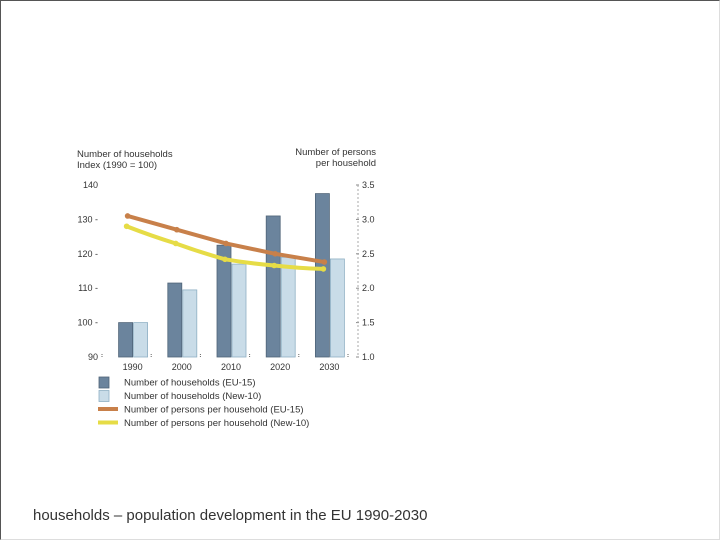  What do you see at coordinates (214, 410) in the screenshot?
I see `legend-label-2: Number of persons per household (EU-15)` at bounding box center [214, 410].